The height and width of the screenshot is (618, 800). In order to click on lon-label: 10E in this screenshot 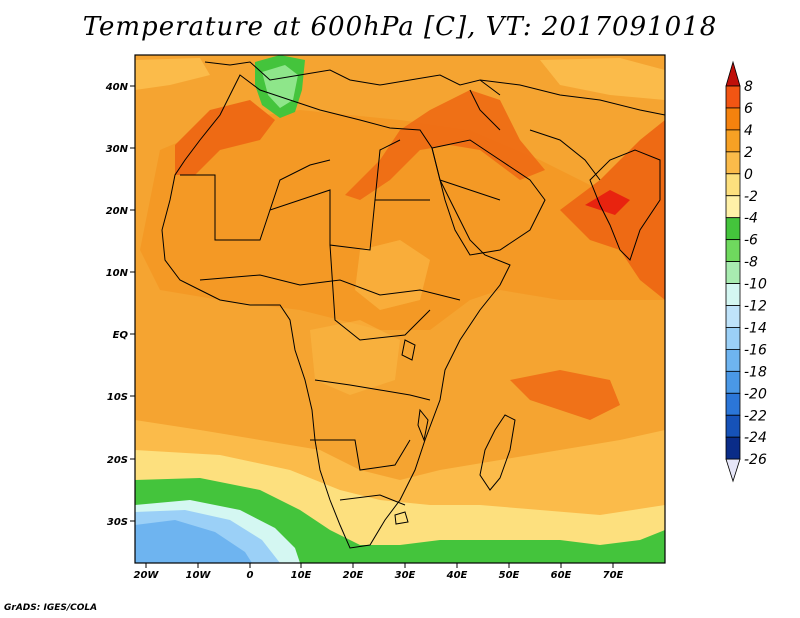, I will do `click(301, 575)`.